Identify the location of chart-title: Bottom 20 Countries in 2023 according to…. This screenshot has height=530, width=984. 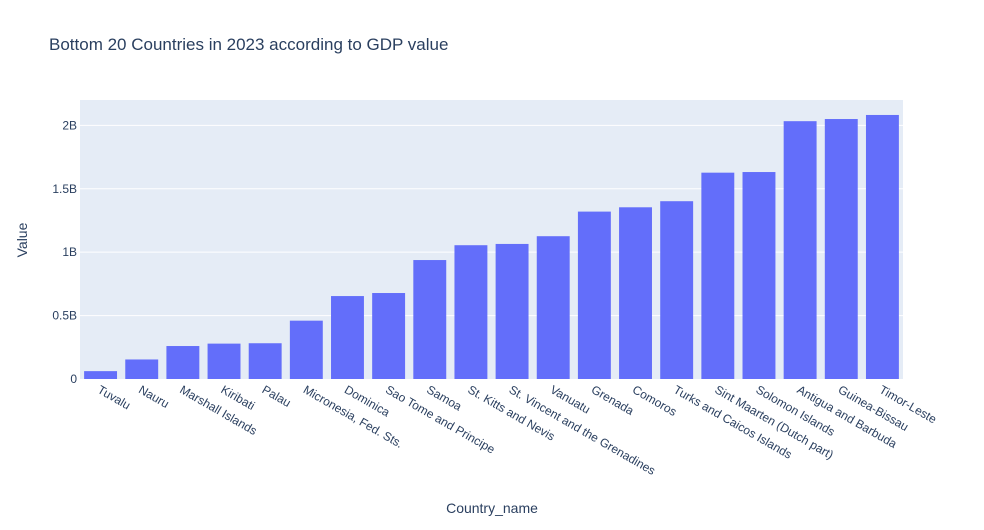
(248, 44).